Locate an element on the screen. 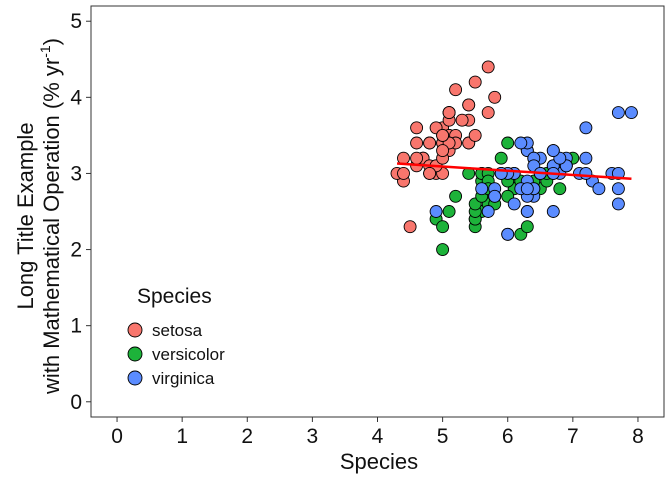 This screenshot has width=672, height=480. y-tick-label: 2 is located at coordinates (76, 250).